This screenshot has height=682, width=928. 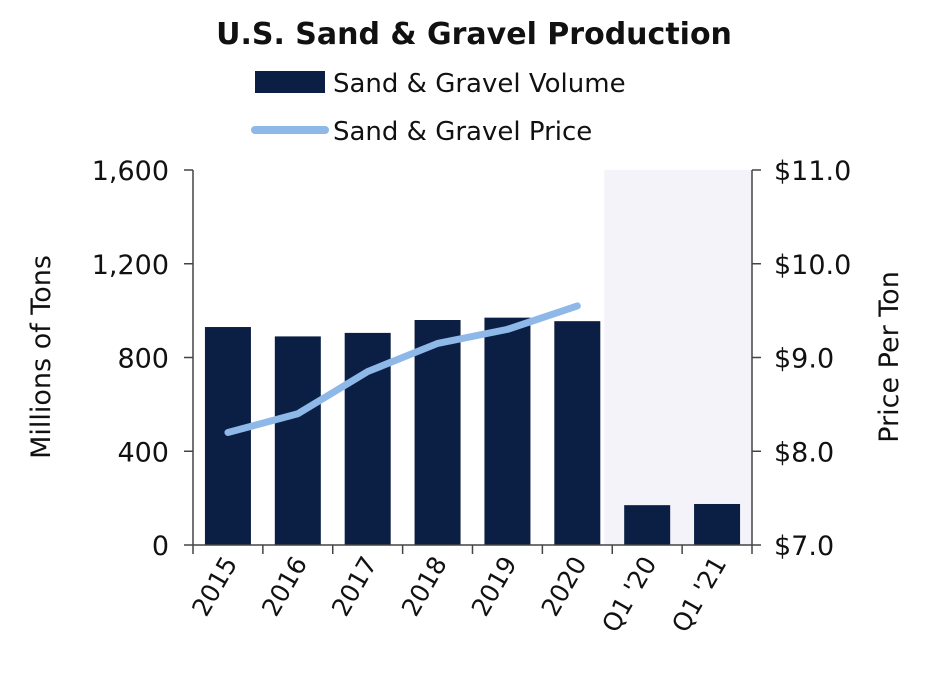 I want to click on x-tick-label: 2017, so click(x=354, y=587).